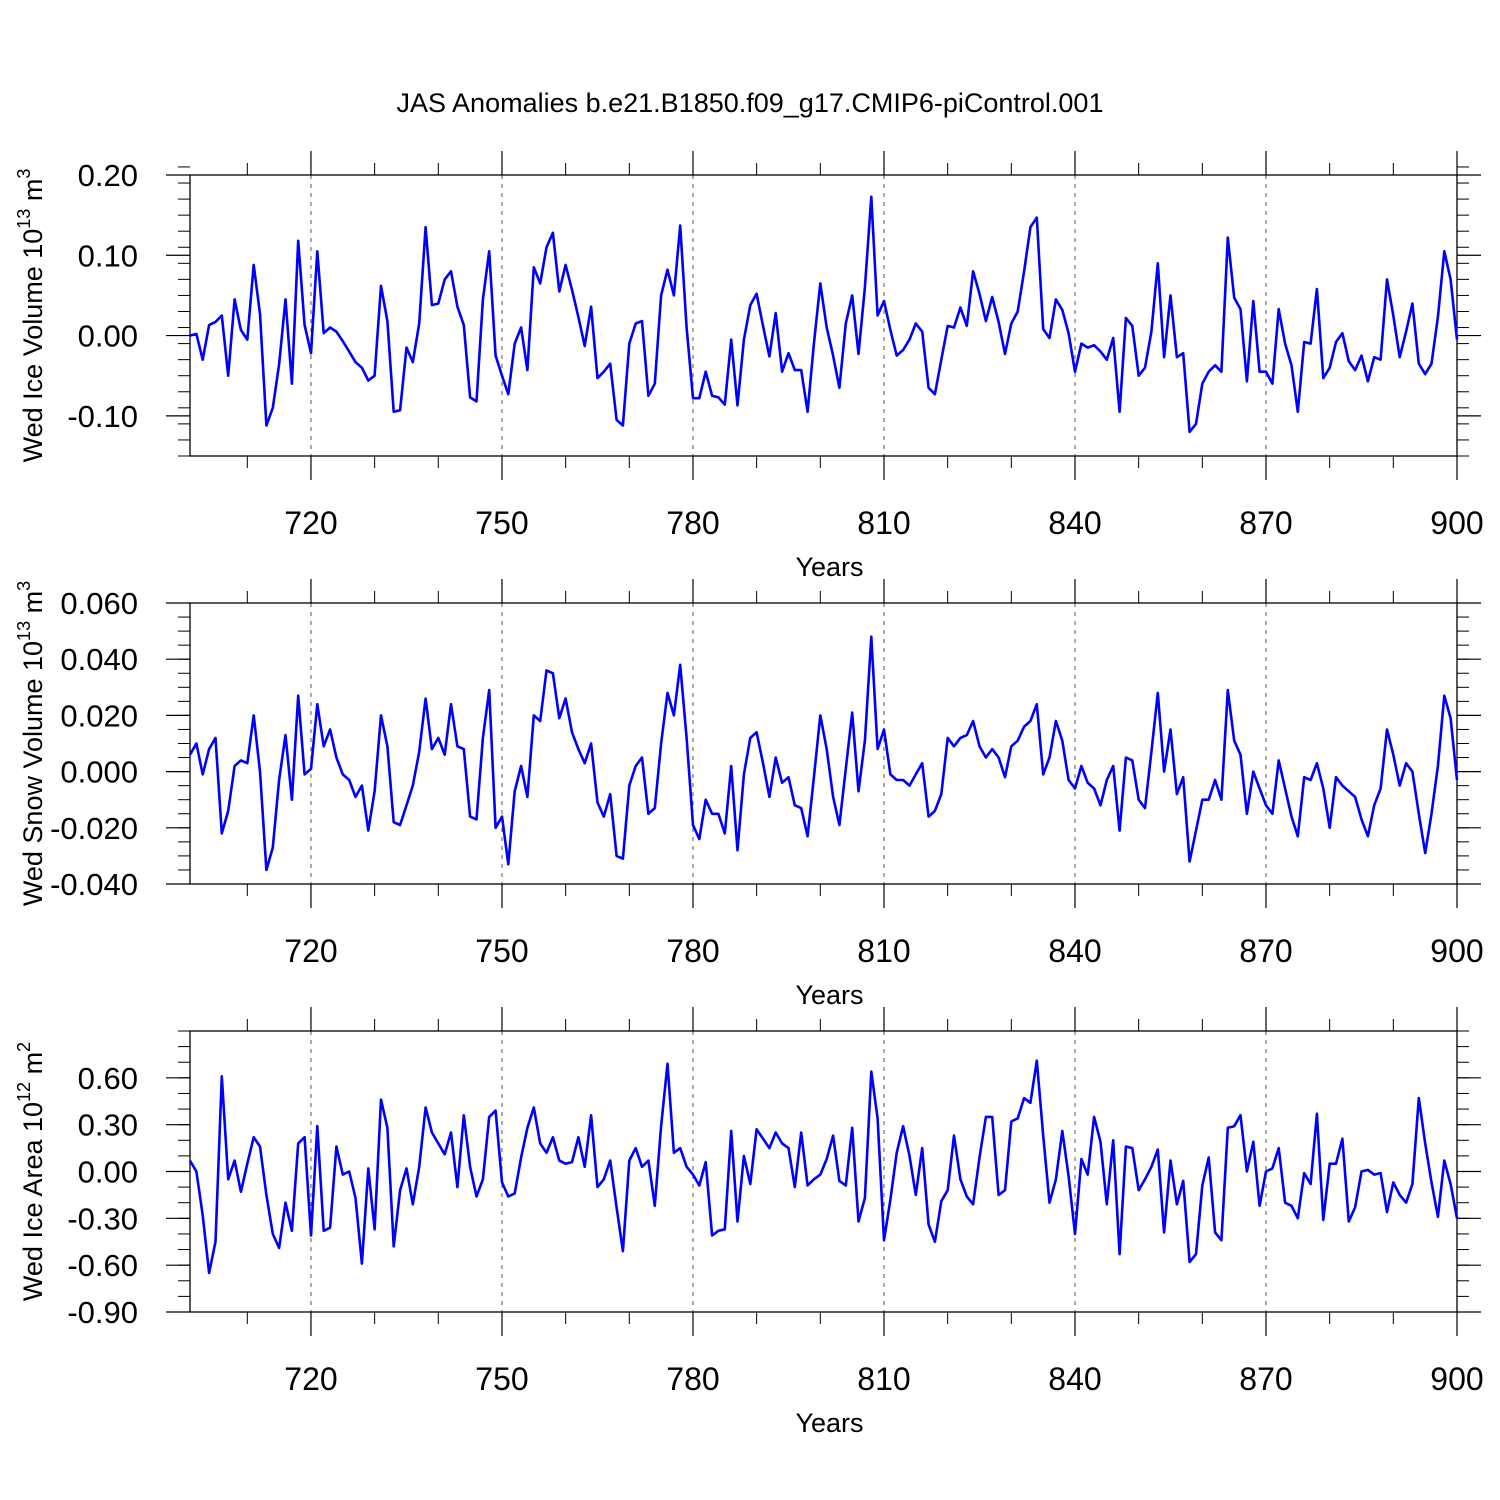 Image resolution: width=1500 pixels, height=1500 pixels. I want to click on ice-area-y-axis-title-exponent: 12, so click(24, 1092).